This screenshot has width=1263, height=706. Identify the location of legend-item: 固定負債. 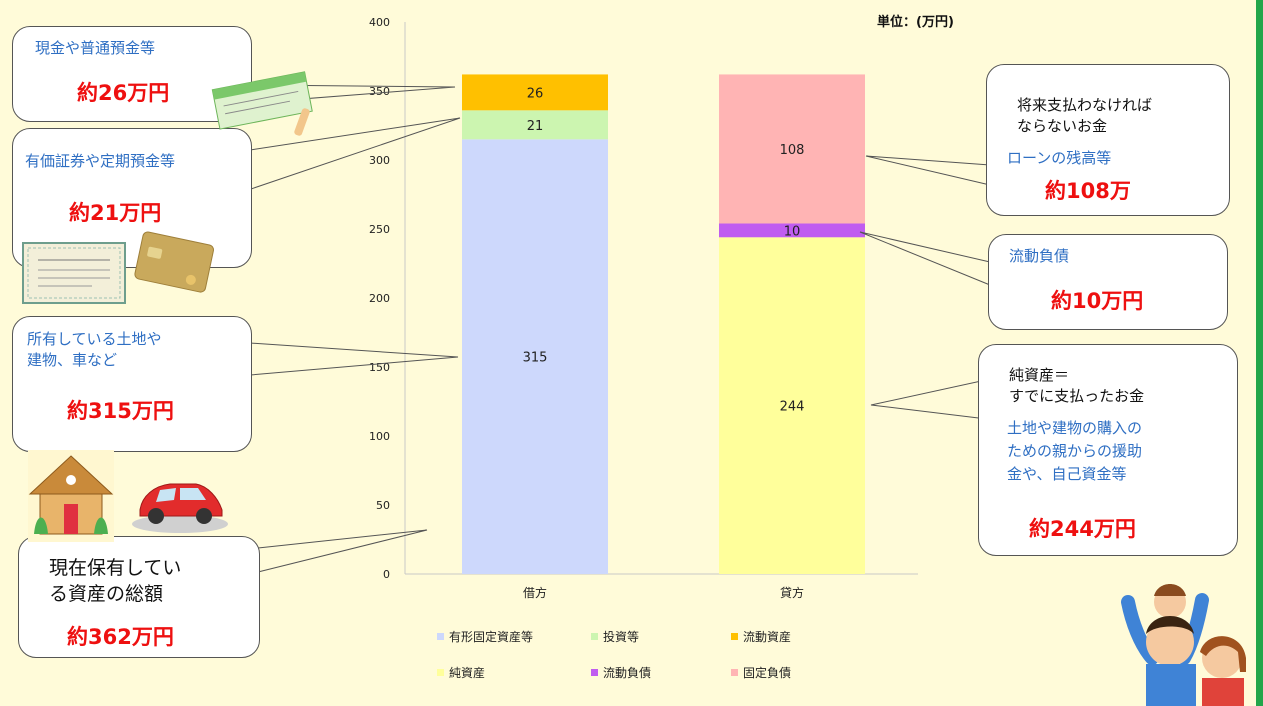
(761, 672).